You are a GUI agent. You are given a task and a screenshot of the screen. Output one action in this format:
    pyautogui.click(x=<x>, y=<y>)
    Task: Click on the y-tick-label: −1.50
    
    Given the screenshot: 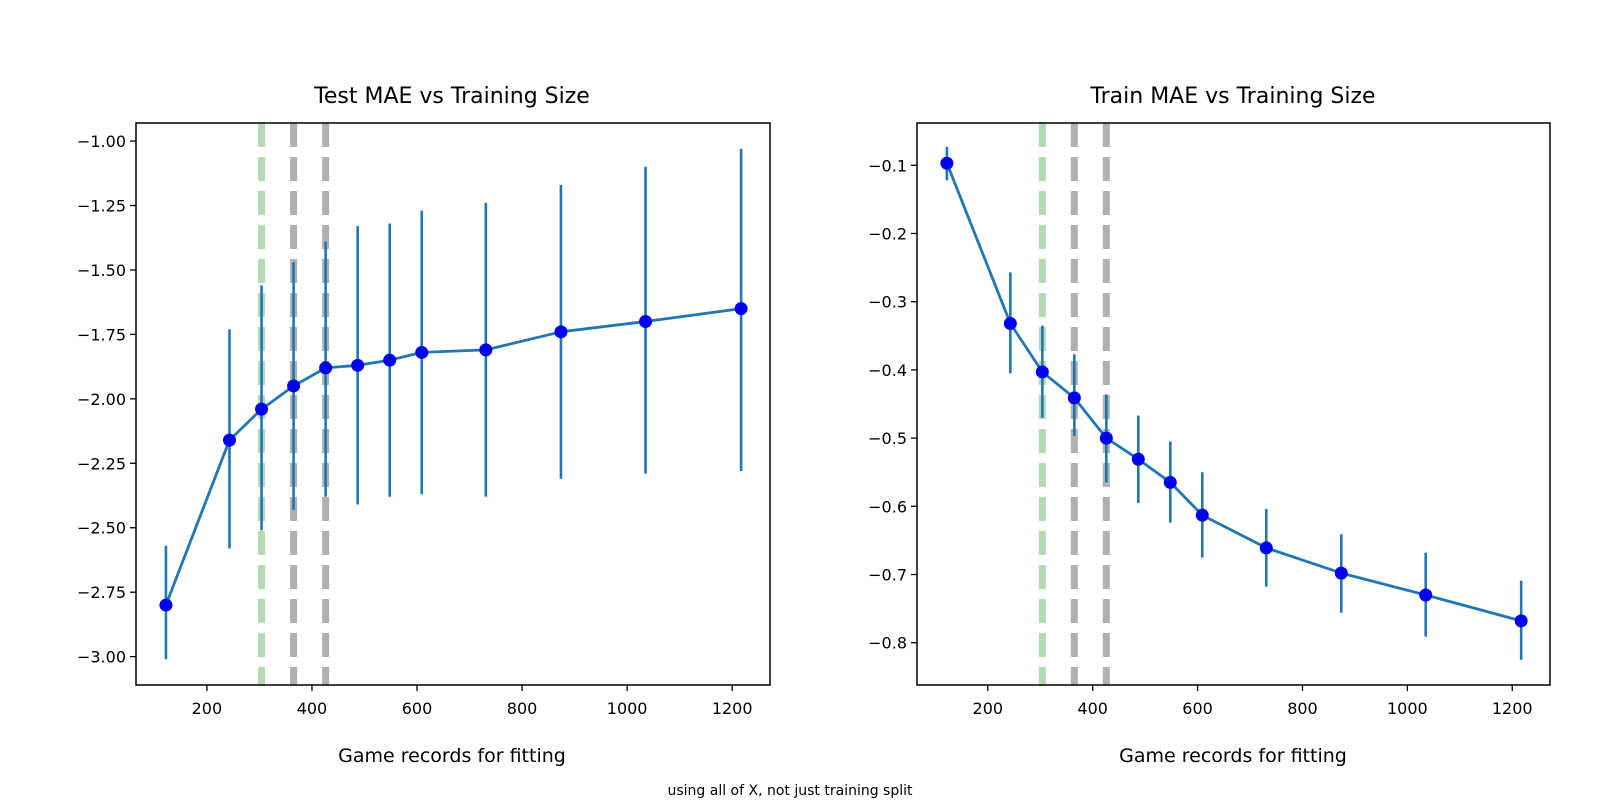 What is the action you would take?
    pyautogui.click(x=101, y=270)
    